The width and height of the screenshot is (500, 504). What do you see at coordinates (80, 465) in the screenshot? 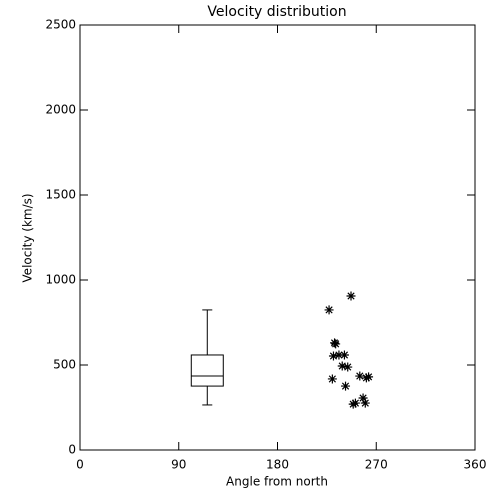
I see `x-tick-label: 0` at bounding box center [80, 465].